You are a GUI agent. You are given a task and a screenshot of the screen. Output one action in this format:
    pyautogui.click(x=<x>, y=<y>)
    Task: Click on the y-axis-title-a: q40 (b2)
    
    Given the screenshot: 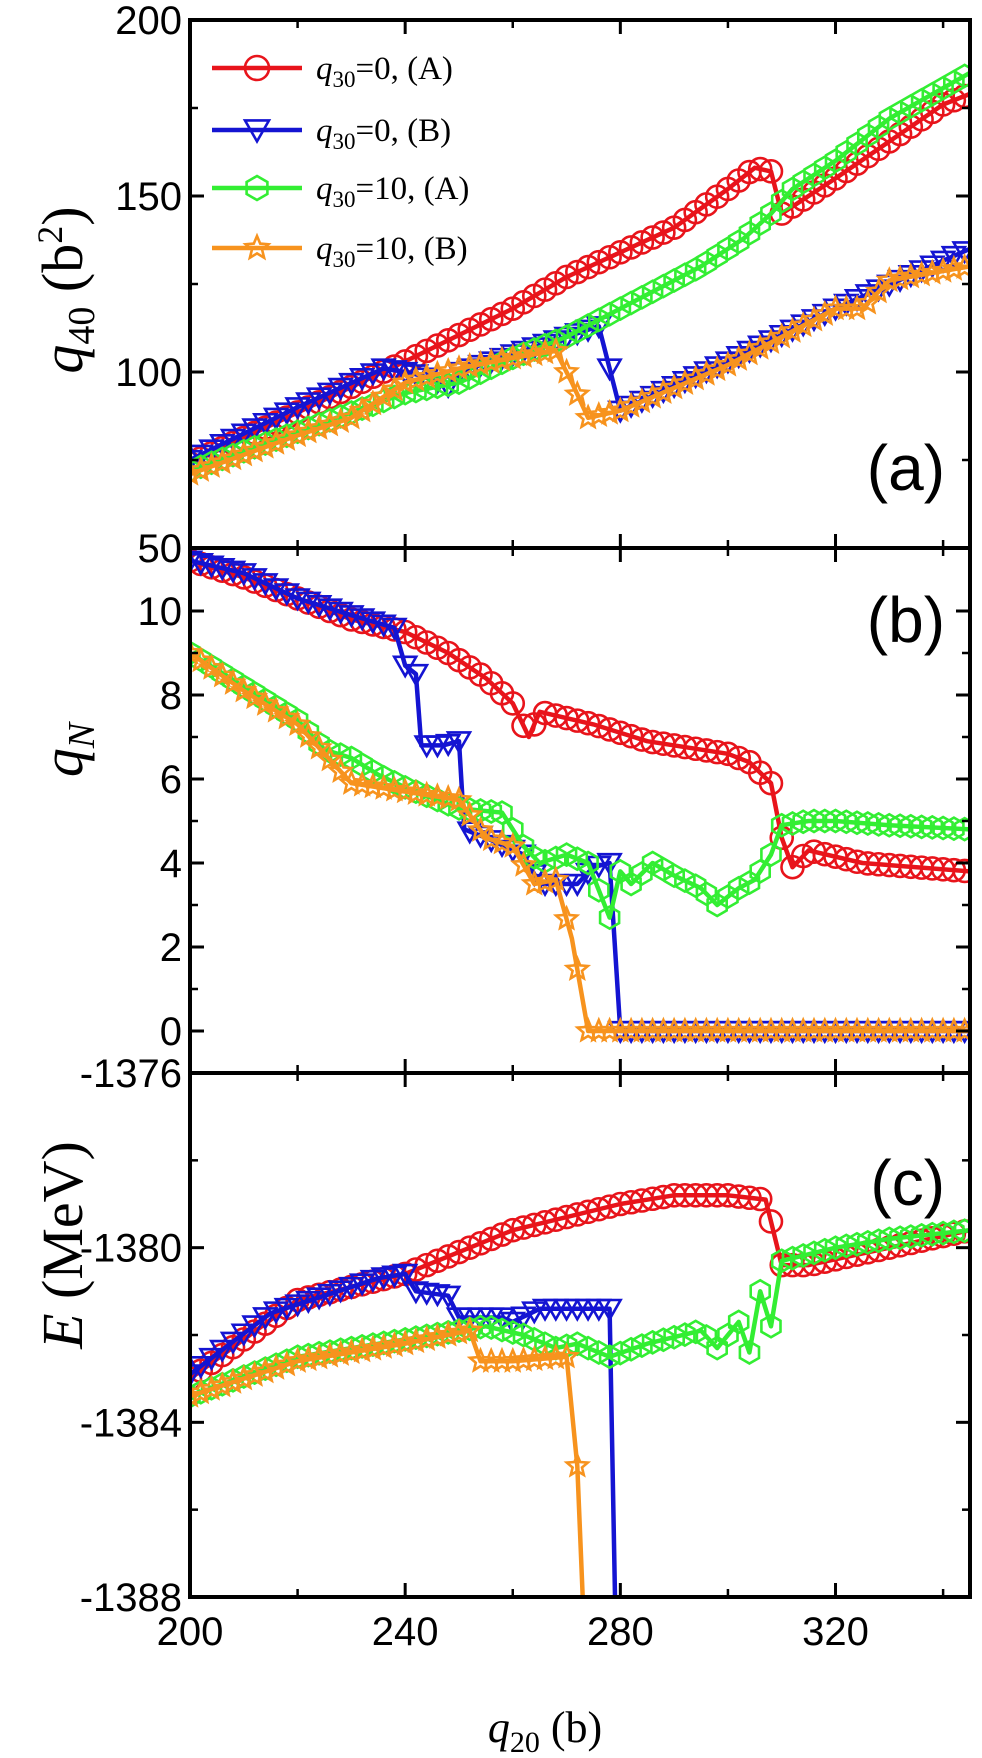 What is the action you would take?
    pyautogui.click(x=66, y=289)
    